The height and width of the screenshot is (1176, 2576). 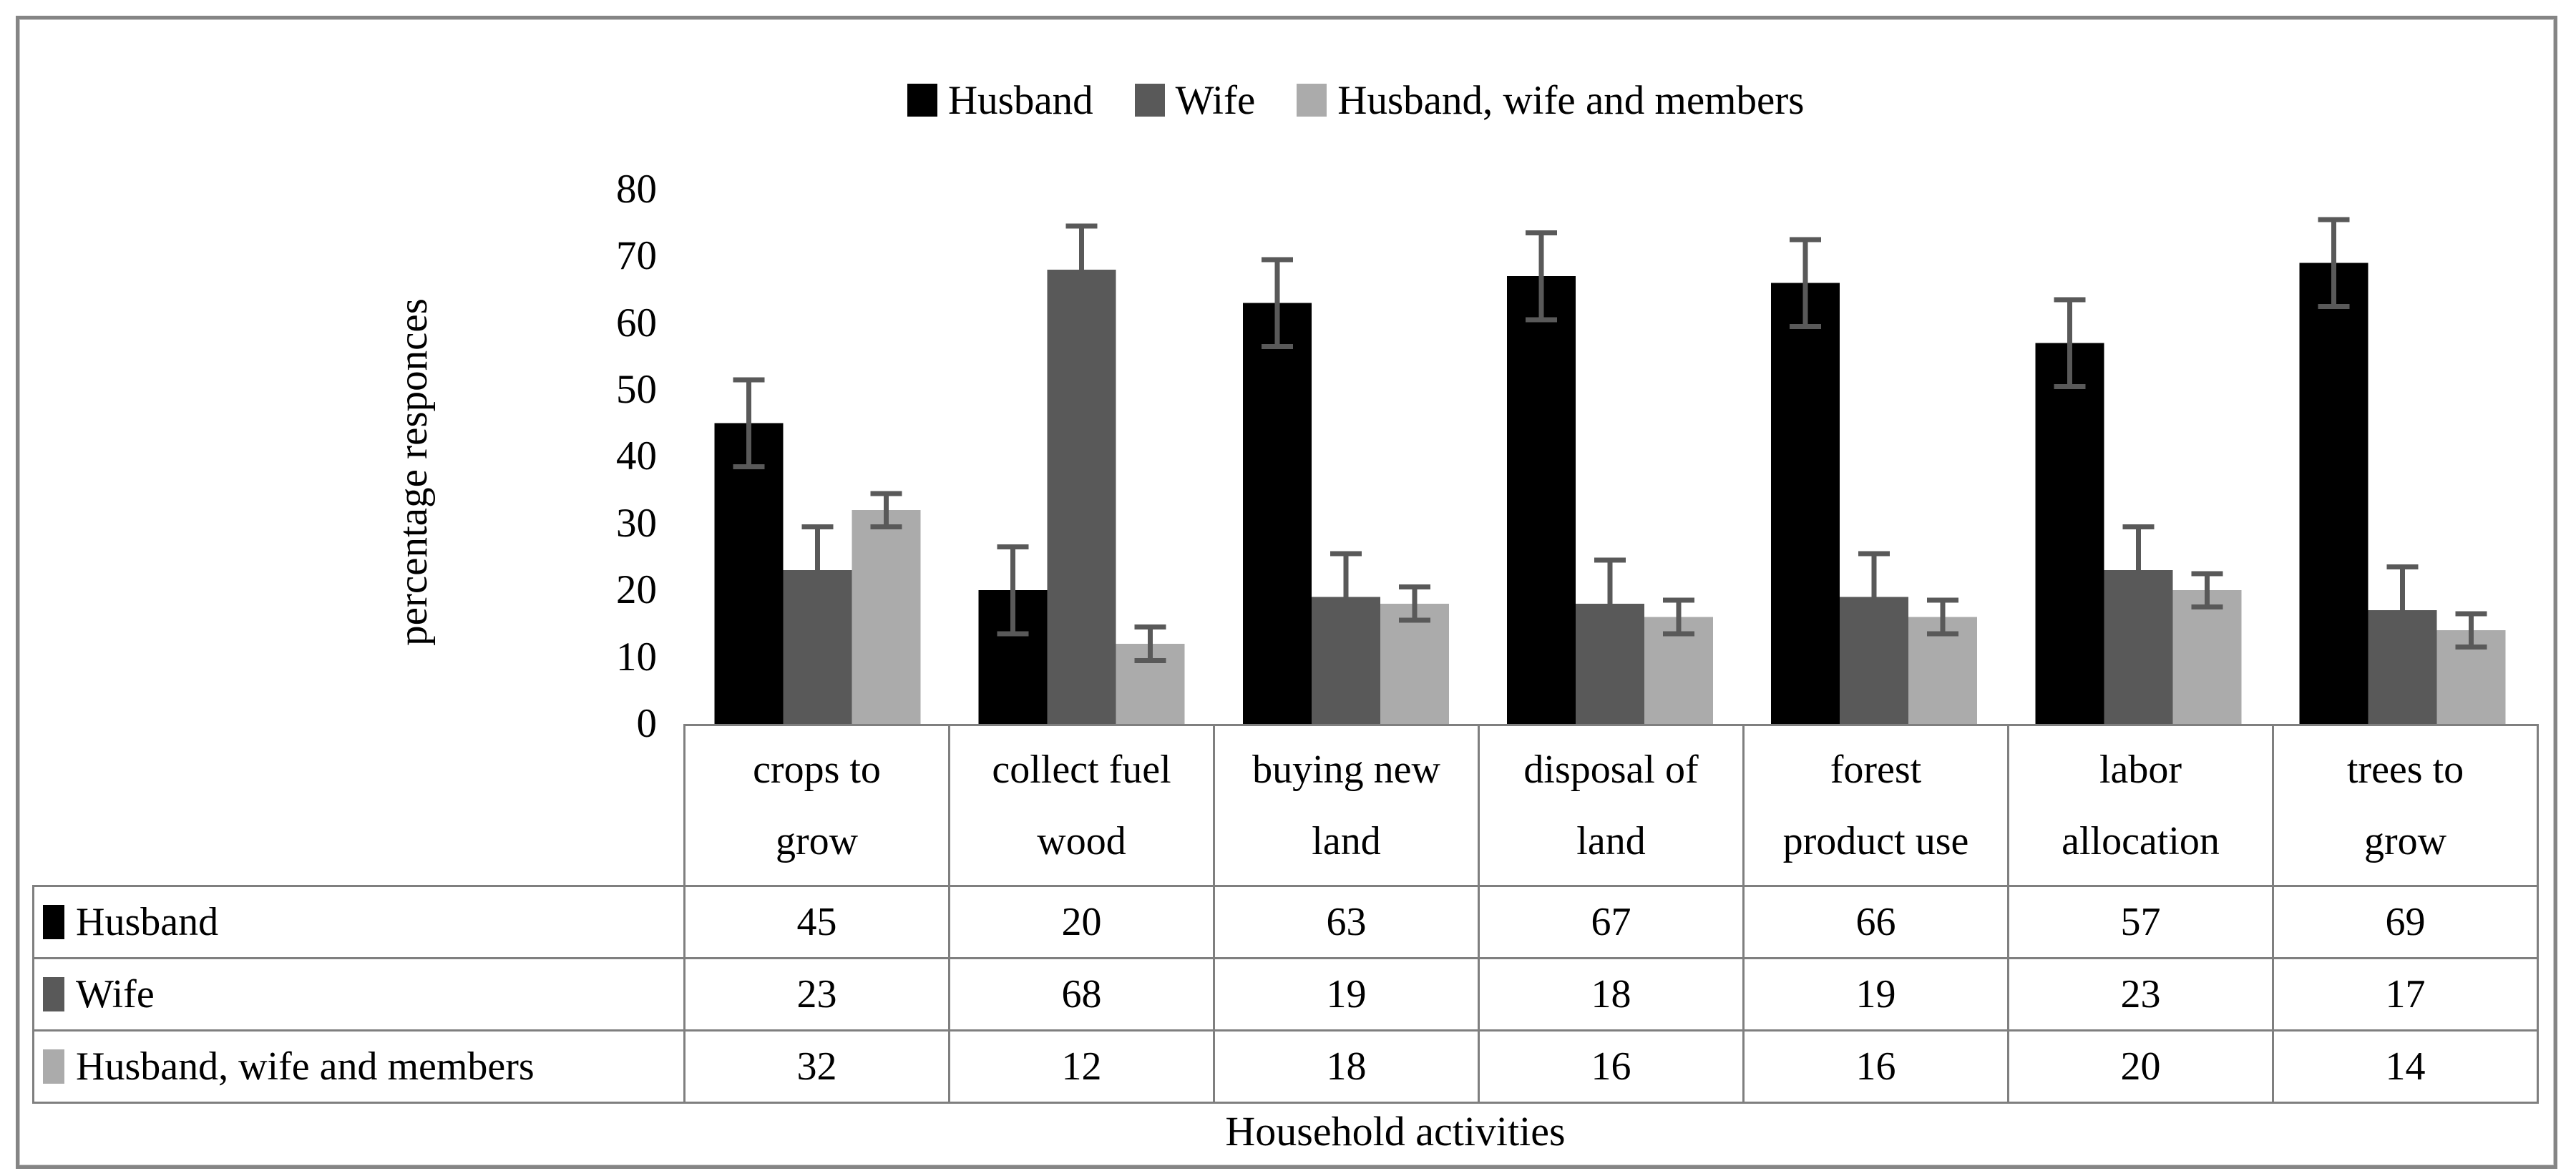 I want to click on column-header: buying new land, so click(x=1346, y=806).